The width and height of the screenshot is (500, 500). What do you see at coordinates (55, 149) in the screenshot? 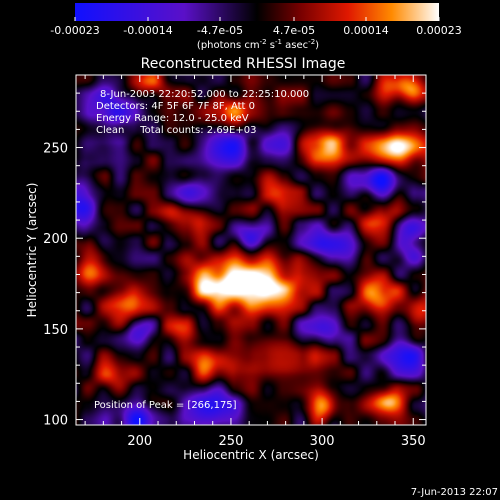
I see `y-tick-label: 250` at bounding box center [55, 149].